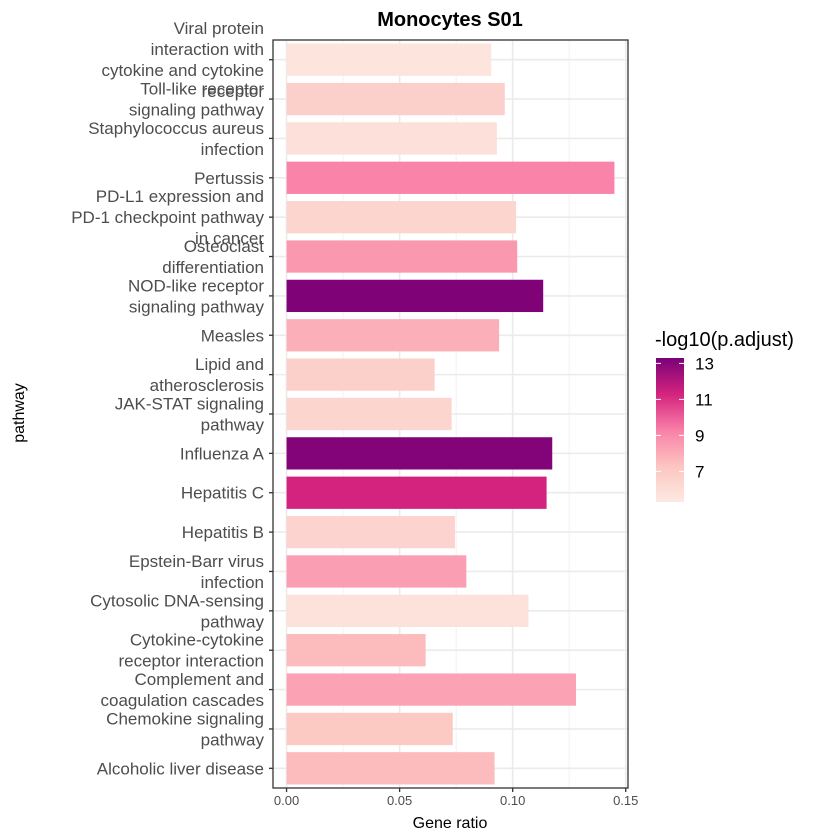 The height and width of the screenshot is (840, 840). What do you see at coordinates (177, 600) in the screenshot?
I see `y-tick-label-line: Cytosolic DNA-sensing` at bounding box center [177, 600].